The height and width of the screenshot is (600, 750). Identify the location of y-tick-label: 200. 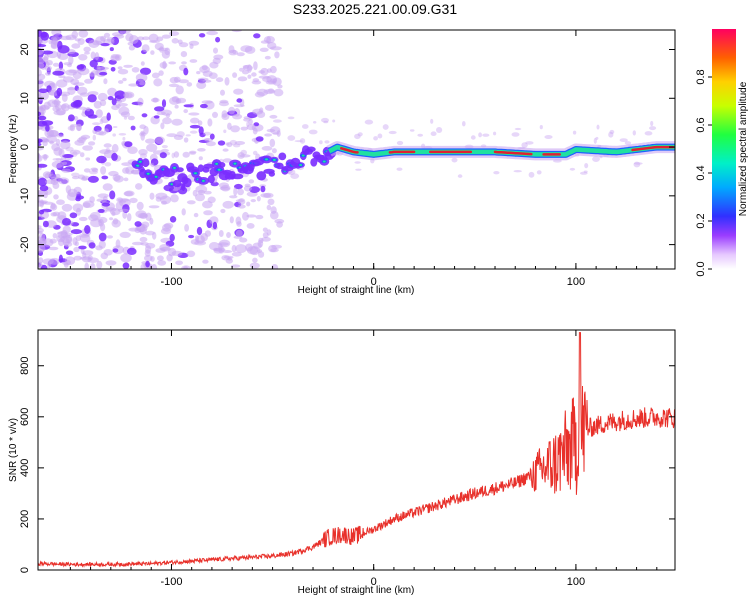
(25, 519).